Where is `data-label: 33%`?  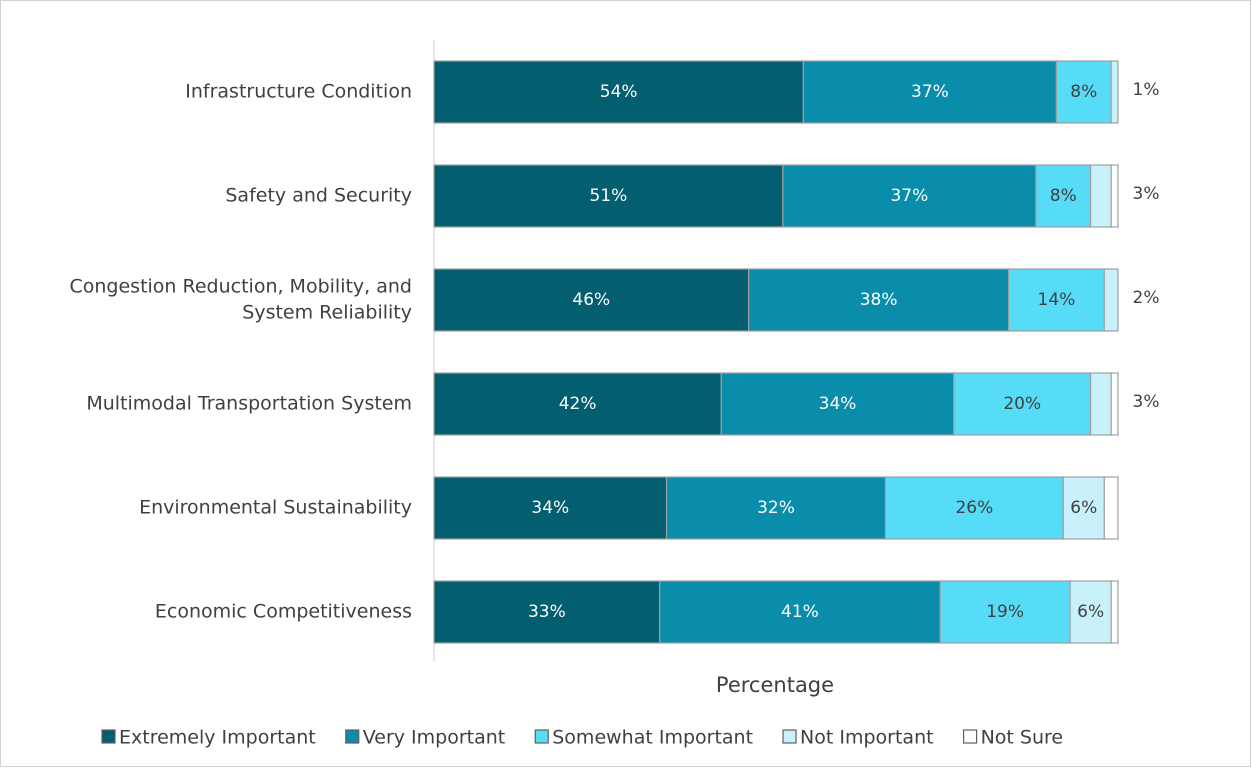 data-label: 33% is located at coordinates (547, 612).